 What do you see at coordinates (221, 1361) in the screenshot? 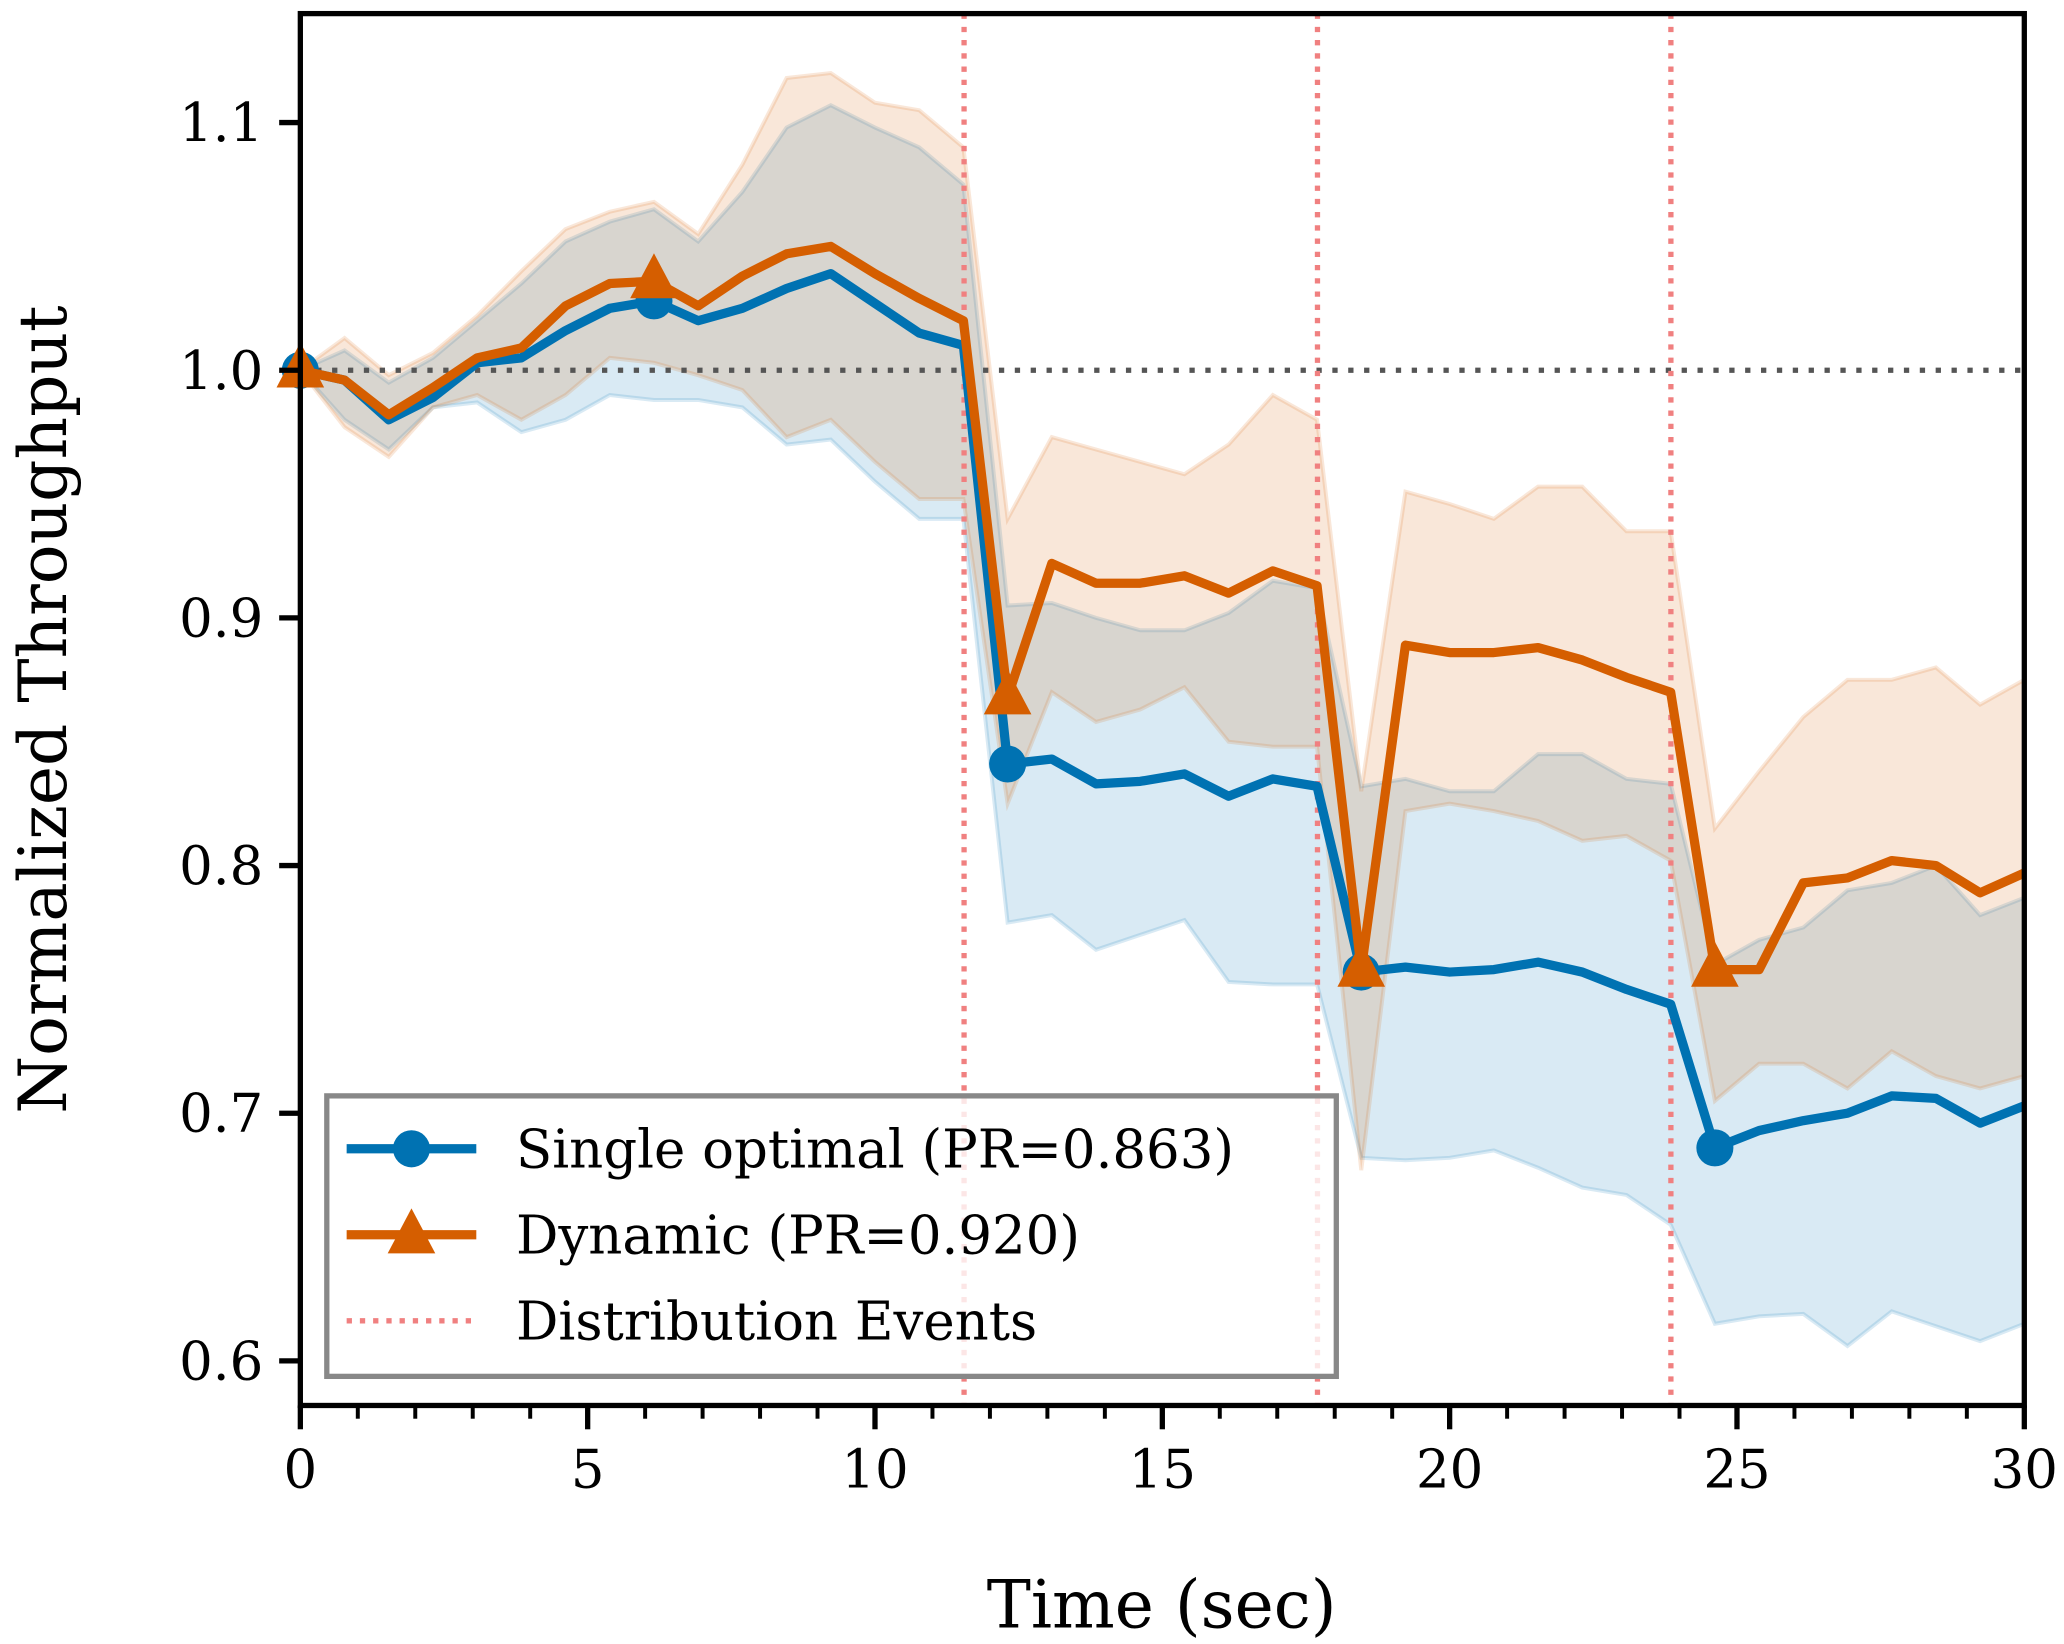
I see `y-tick-label: 0.6` at bounding box center [221, 1361].